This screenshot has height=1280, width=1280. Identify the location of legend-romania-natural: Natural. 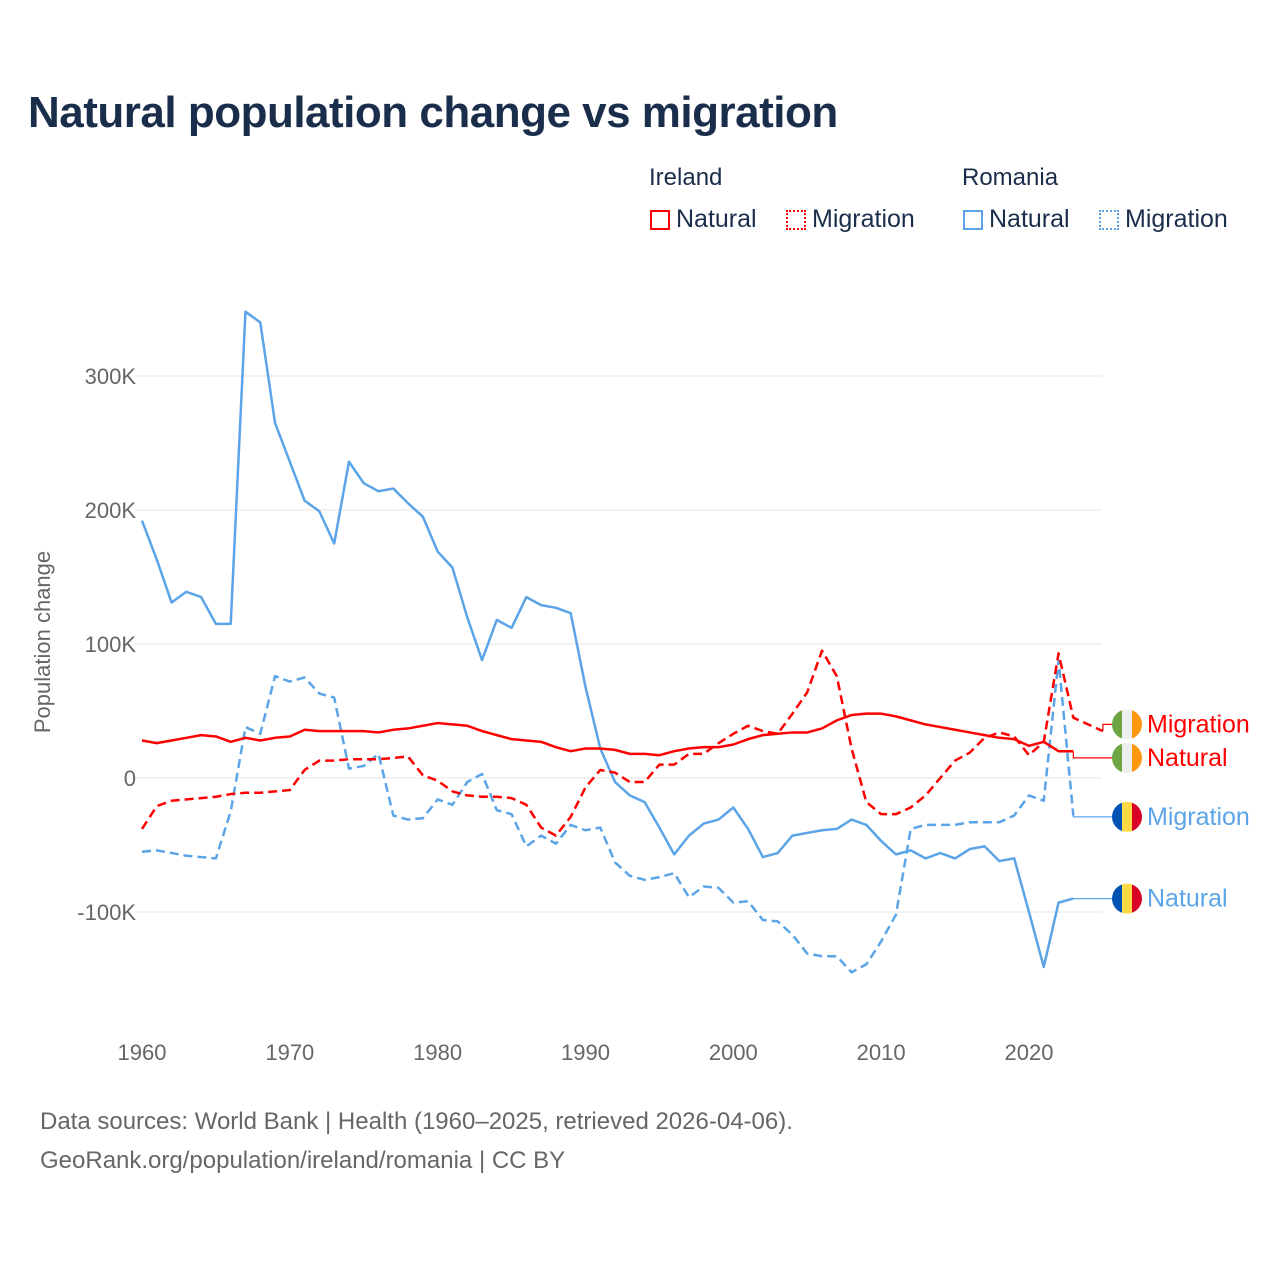
(1016, 219).